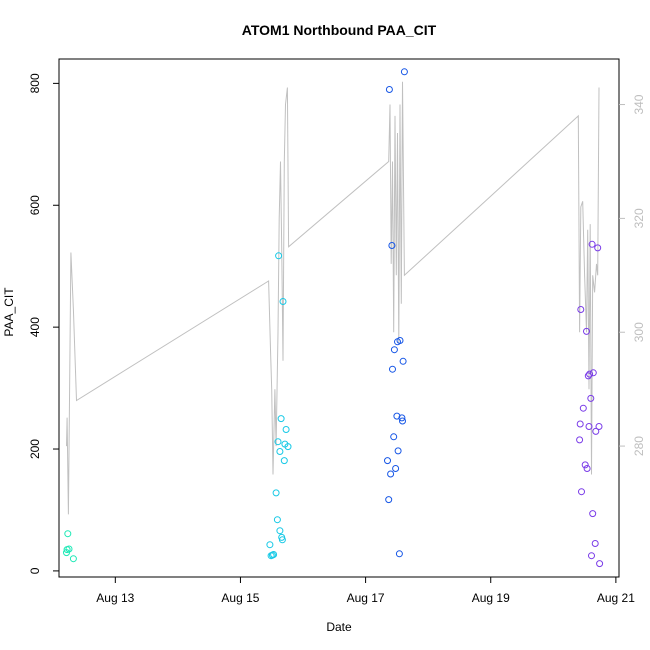 The width and height of the screenshot is (650, 650). Describe the element at coordinates (115, 598) in the screenshot. I see `x-tick-label-0: Aug 13` at that location.